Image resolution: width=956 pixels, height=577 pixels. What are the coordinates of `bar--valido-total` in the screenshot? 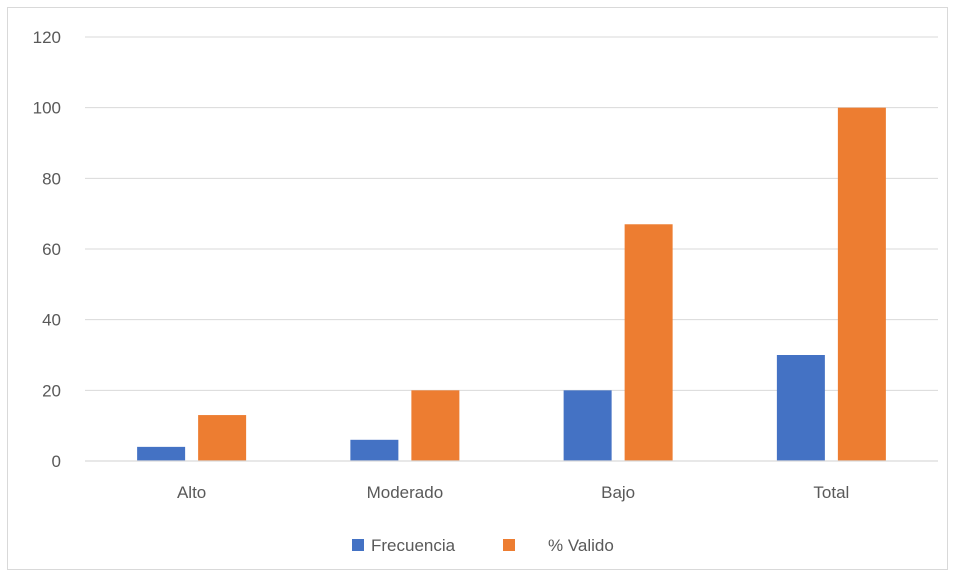 It's located at (861, 284).